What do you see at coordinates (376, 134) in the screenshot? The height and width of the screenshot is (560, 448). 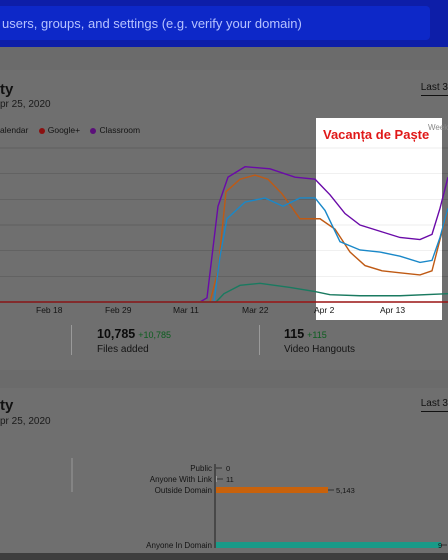 I see `vacation-overlay-label: Vacanța de Paște` at bounding box center [376, 134].